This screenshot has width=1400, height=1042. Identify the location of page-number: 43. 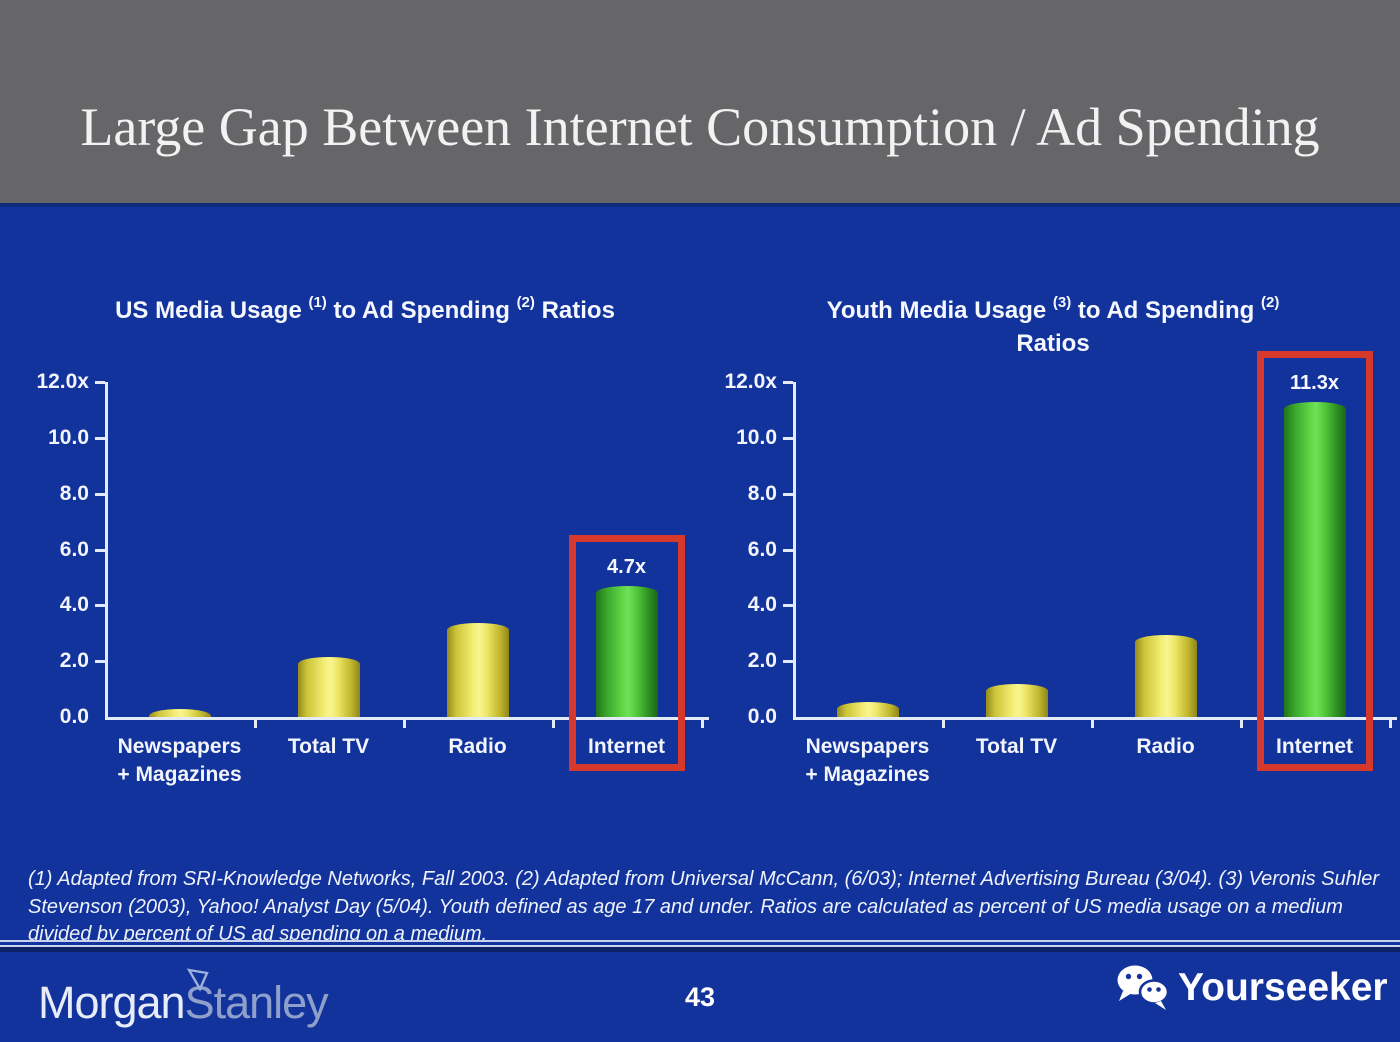
(700, 997).